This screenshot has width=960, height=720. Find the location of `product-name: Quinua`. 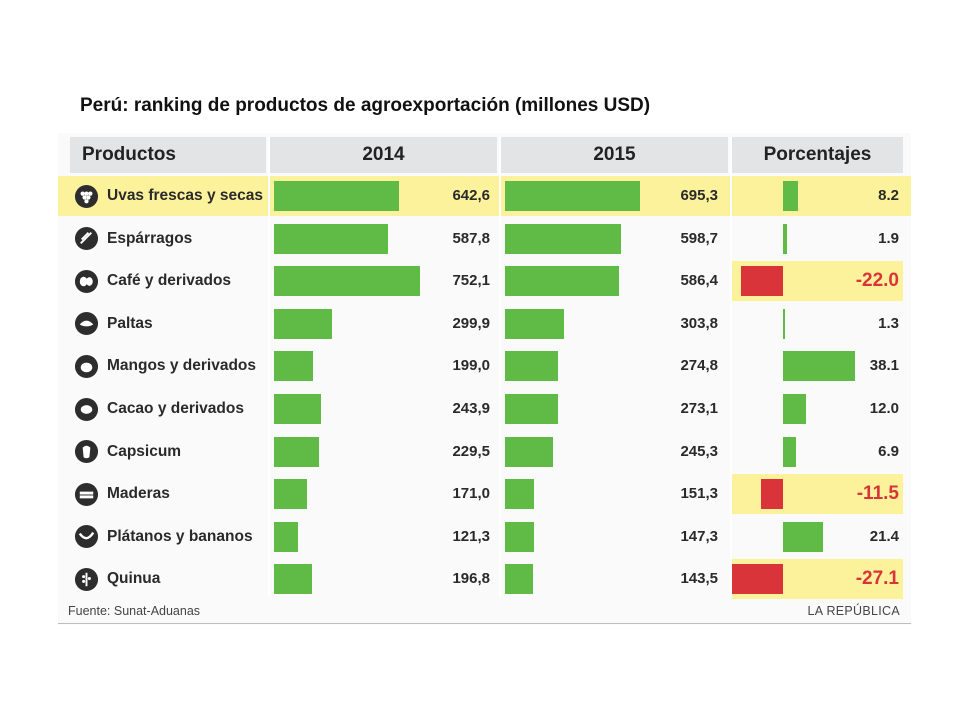

product-name: Quinua is located at coordinates (134, 579).